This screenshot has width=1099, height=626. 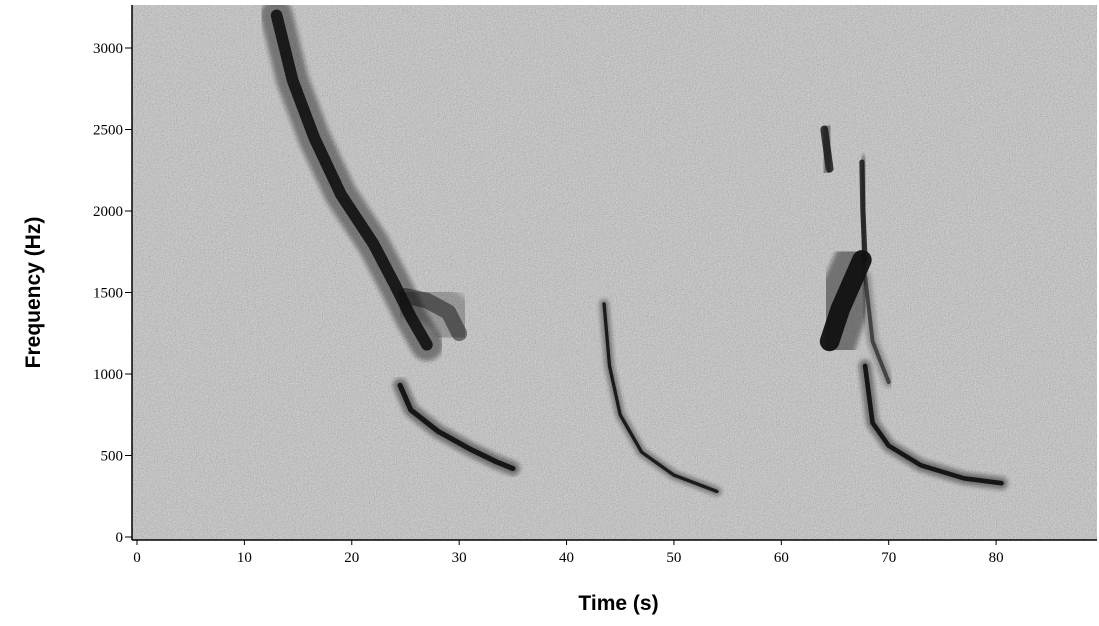 What do you see at coordinates (614, 552) in the screenshot?
I see `x-axis: 0 10 20 30 40 50 60 70 80` at bounding box center [614, 552].